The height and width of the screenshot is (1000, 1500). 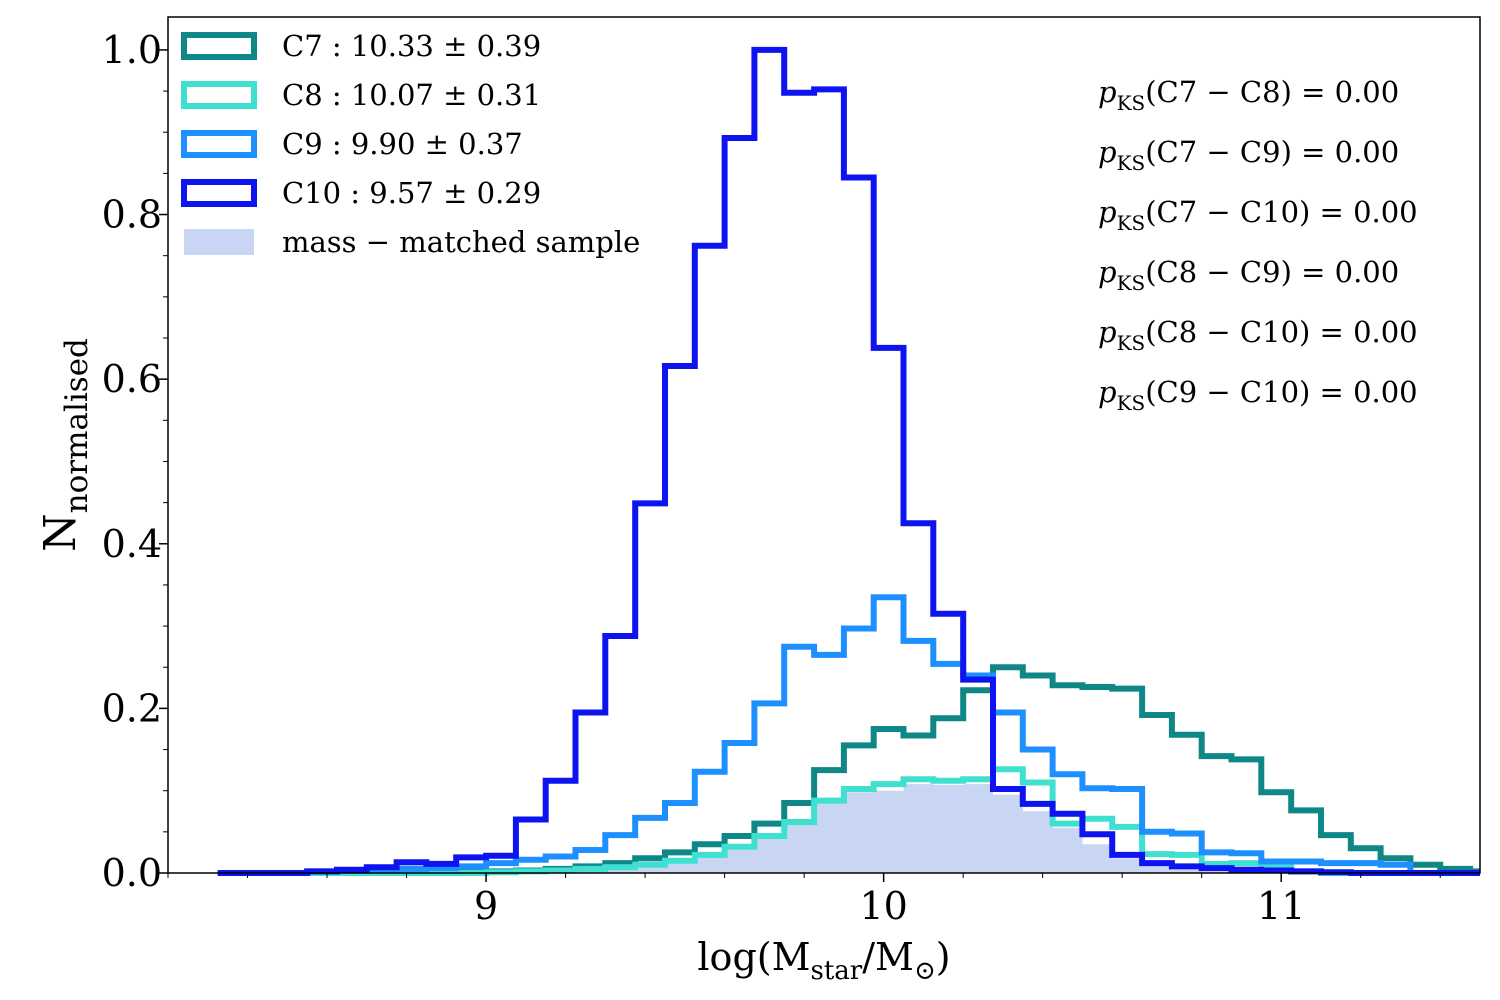 I want to click on xlabel-main: log(M, so click(x=753, y=957).